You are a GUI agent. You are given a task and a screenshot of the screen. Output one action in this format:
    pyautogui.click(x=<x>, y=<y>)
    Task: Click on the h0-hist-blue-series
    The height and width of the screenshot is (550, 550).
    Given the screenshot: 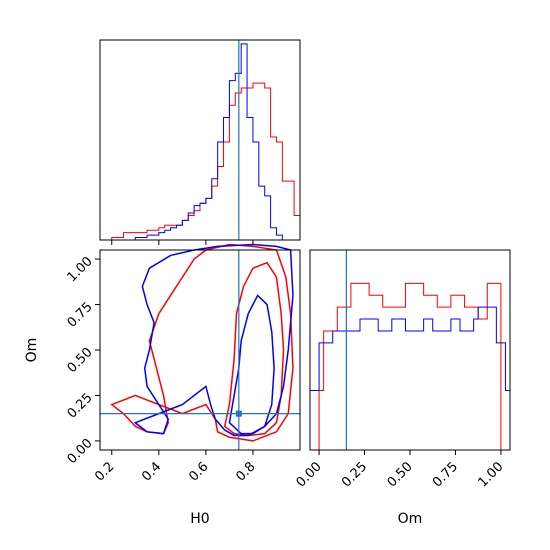 What is the action you would take?
    pyautogui.click(x=205, y=142)
    